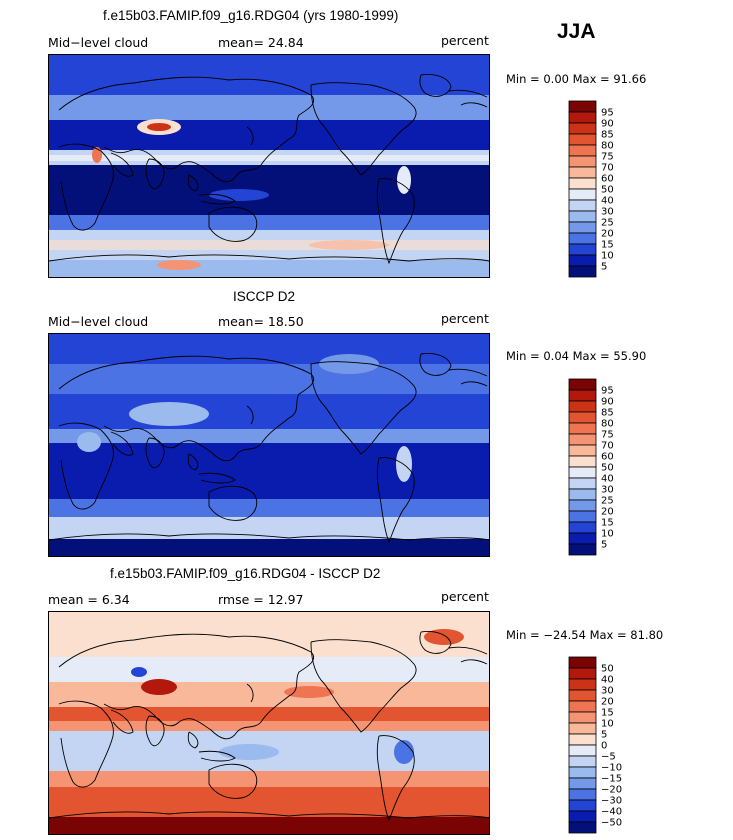 This screenshot has height=840, width=733. I want to click on panel-1-colorbar-label: 80, so click(607, 146).